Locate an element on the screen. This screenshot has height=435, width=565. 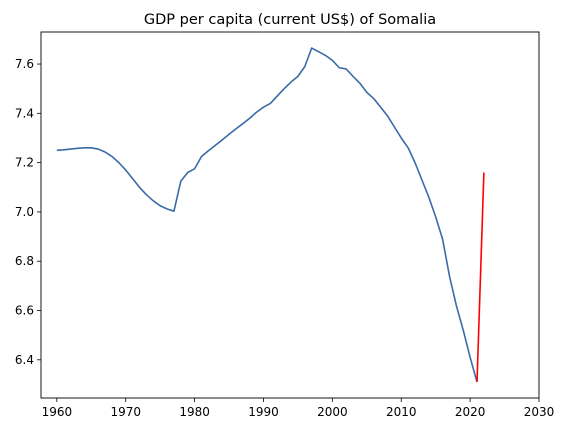
y-tick-label: 7.0 is located at coordinates (24, 212).